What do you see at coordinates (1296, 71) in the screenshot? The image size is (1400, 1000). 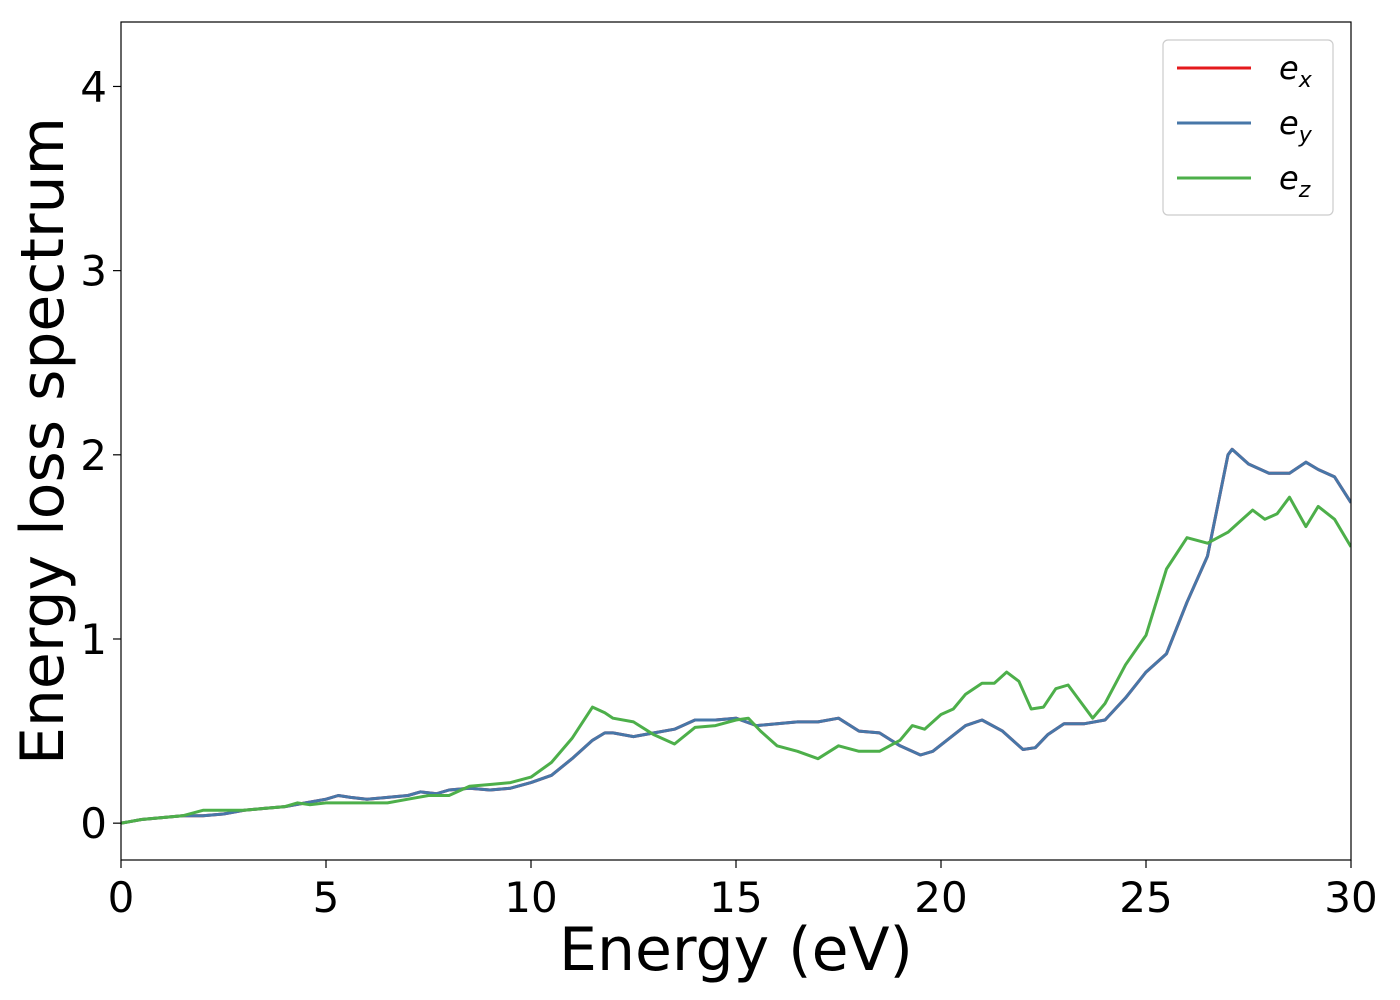 I see `legend-label-x: ex` at bounding box center [1296, 71].